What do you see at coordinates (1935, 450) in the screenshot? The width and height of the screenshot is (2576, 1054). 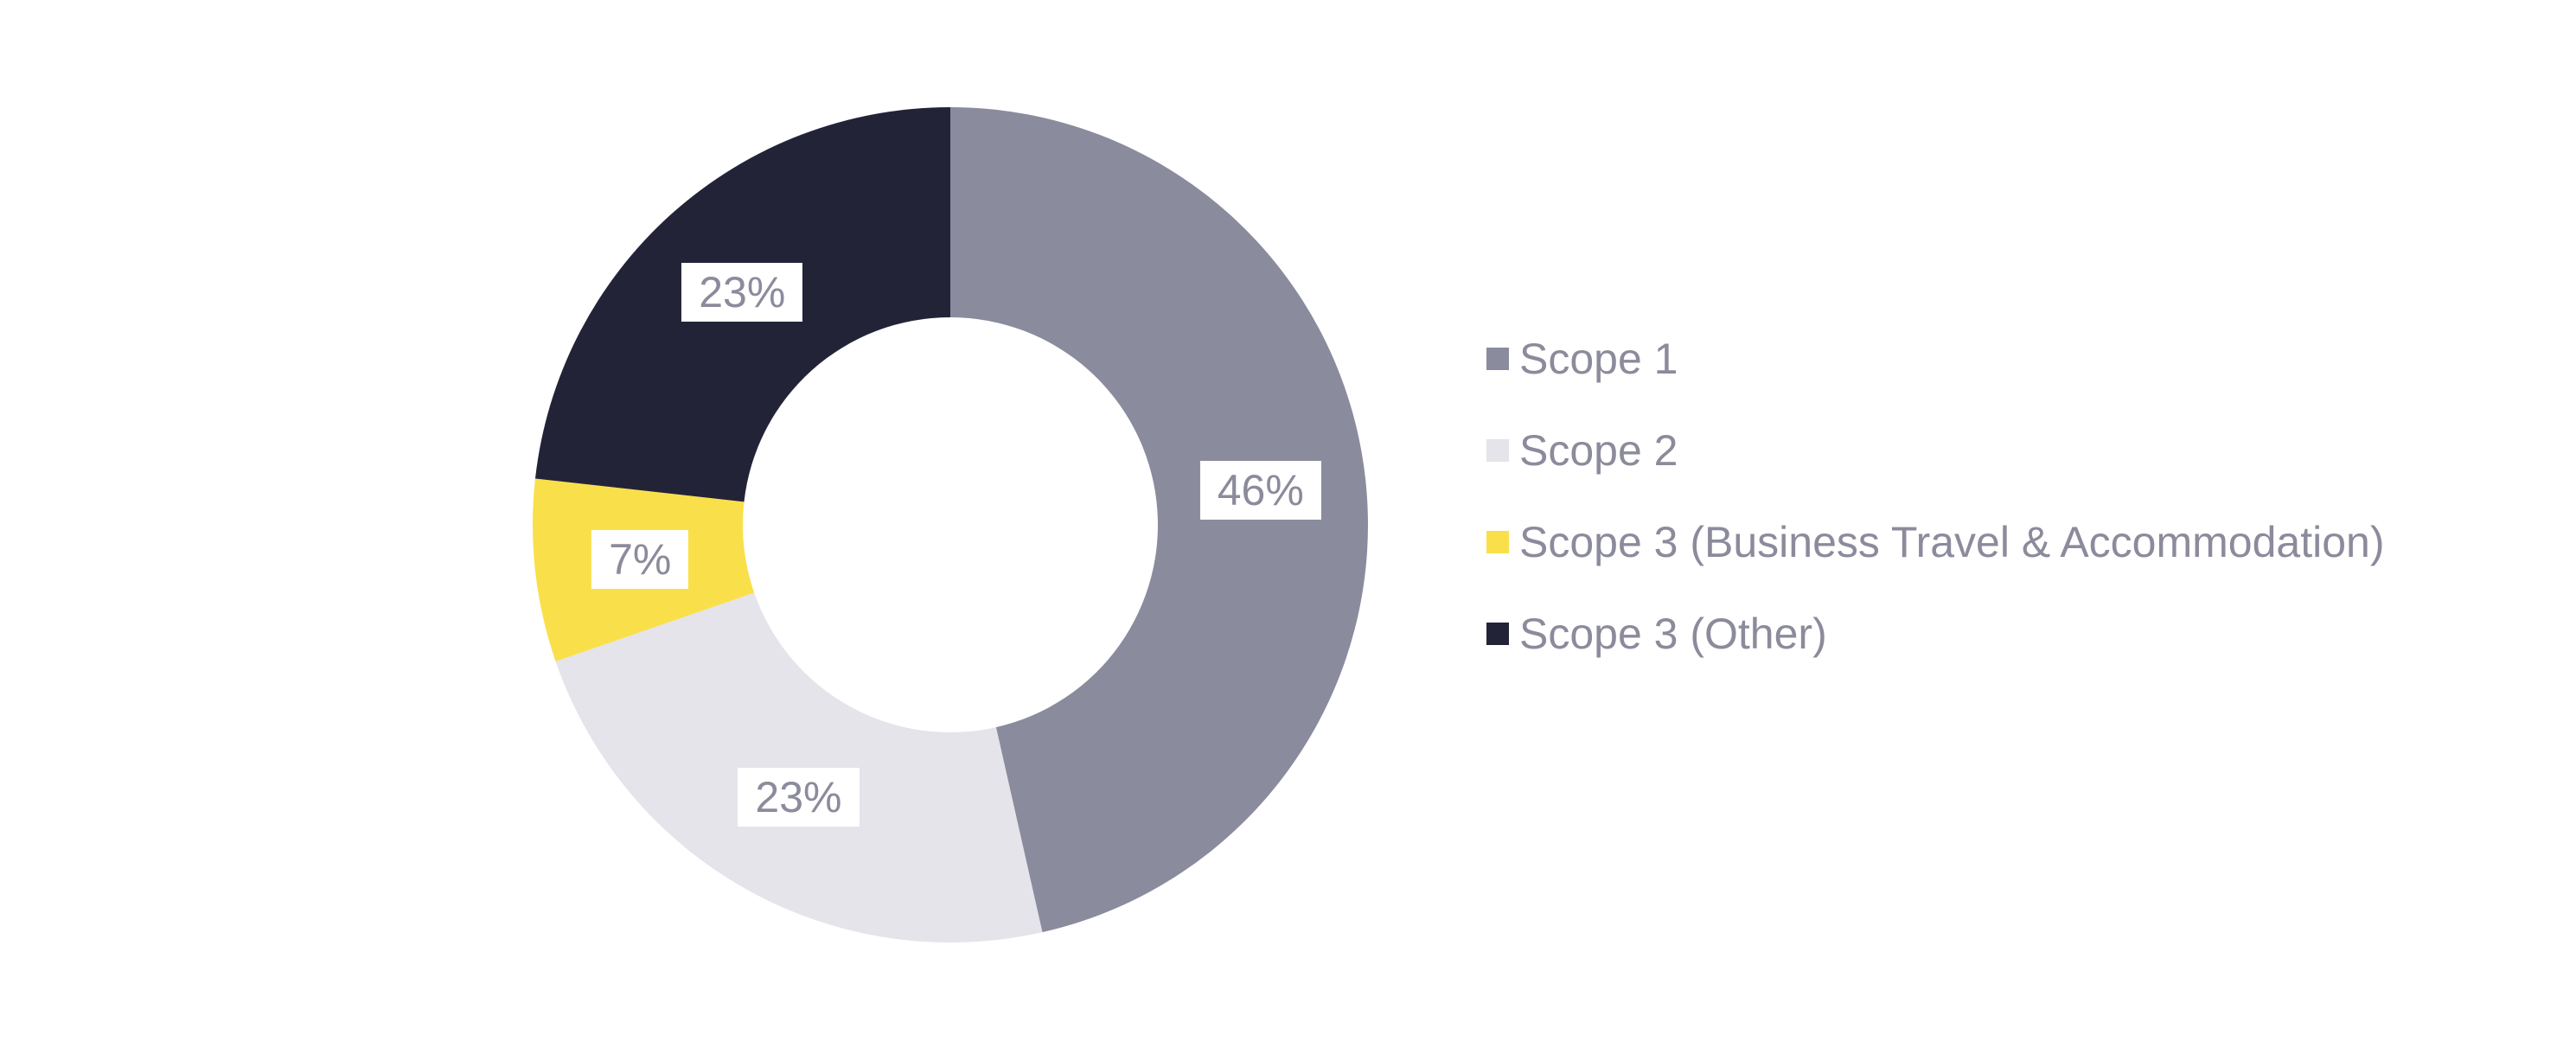 I see `legend-item-scope-2: Scope 2` at bounding box center [1935, 450].